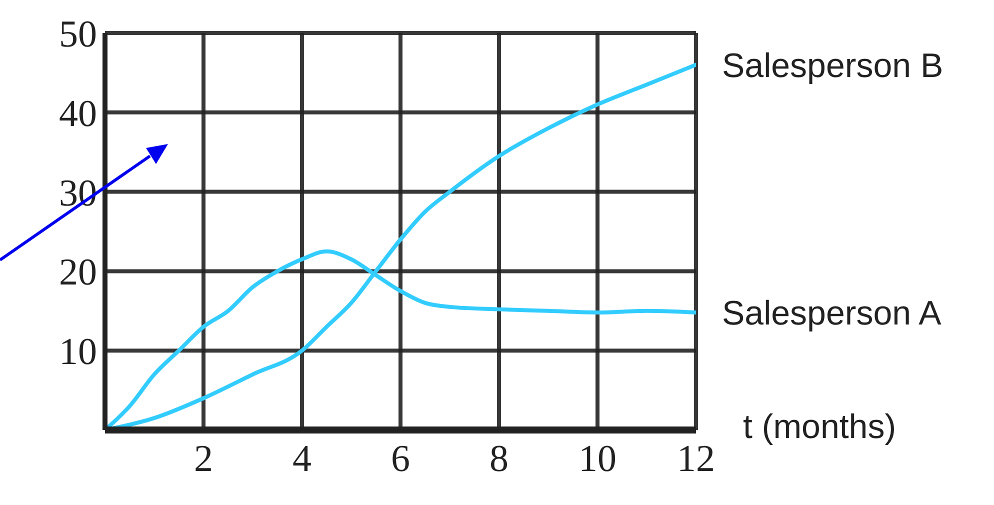  I want to click on x-tick-label: 2, so click(203, 459).